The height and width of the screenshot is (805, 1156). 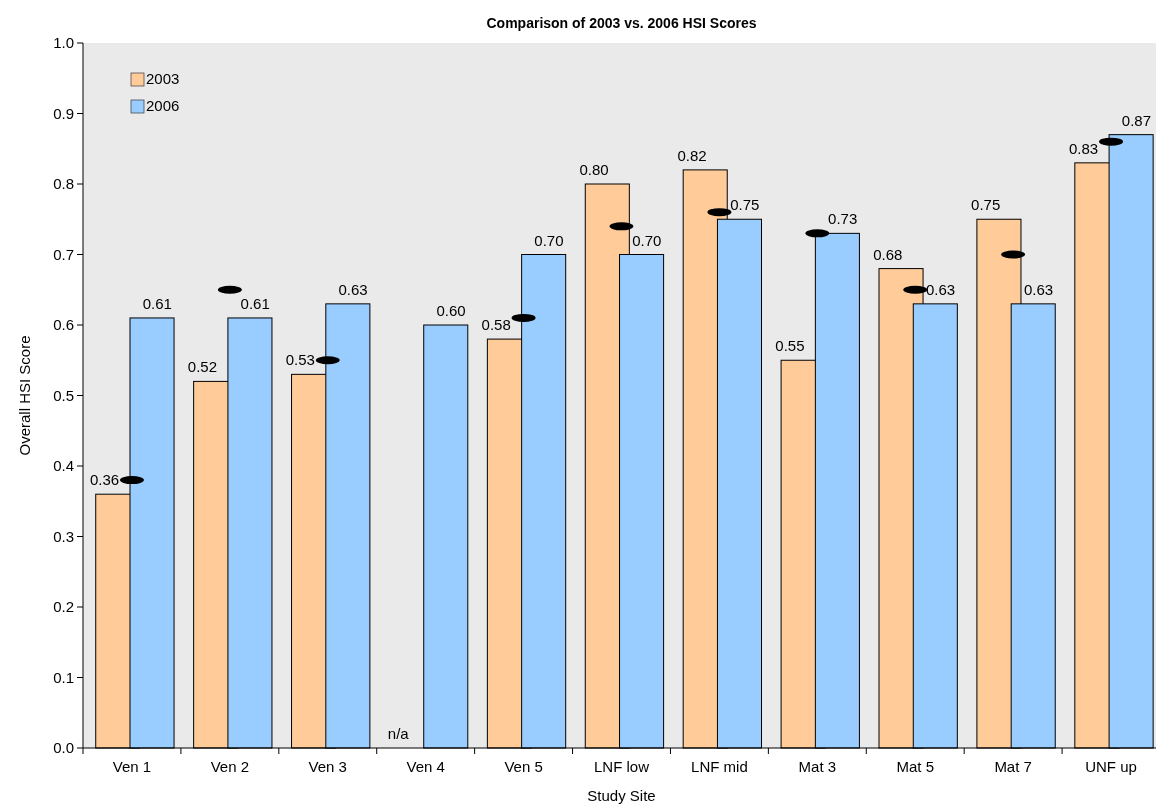 I want to click on x-tick-label: Mat 7, so click(x=1013, y=766).